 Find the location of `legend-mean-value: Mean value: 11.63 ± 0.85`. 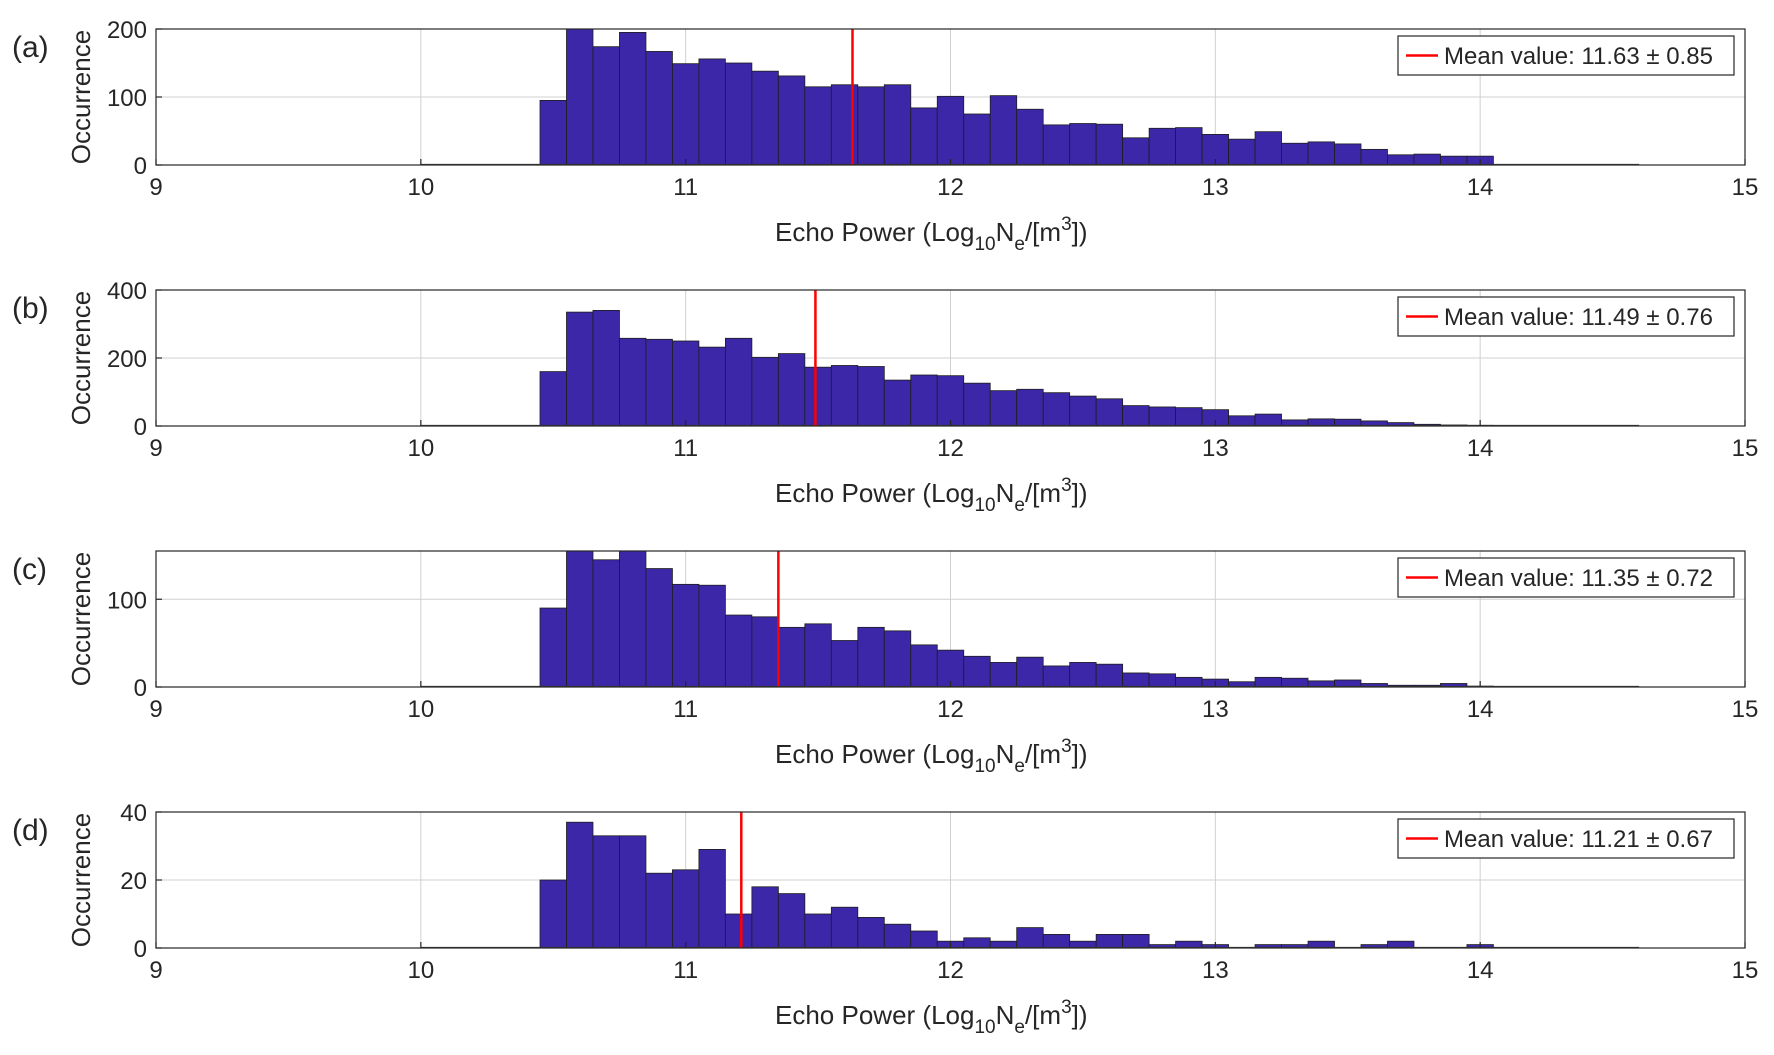

legend-mean-value: Mean value: 11.63 ± 0.85 is located at coordinates (1578, 56).